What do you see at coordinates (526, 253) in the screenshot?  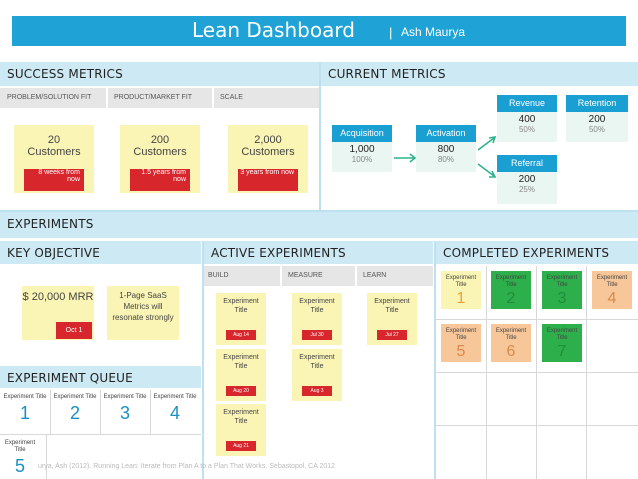 I see `completed-experiments-title: COMPLETED EXPERIMENTS` at bounding box center [526, 253].